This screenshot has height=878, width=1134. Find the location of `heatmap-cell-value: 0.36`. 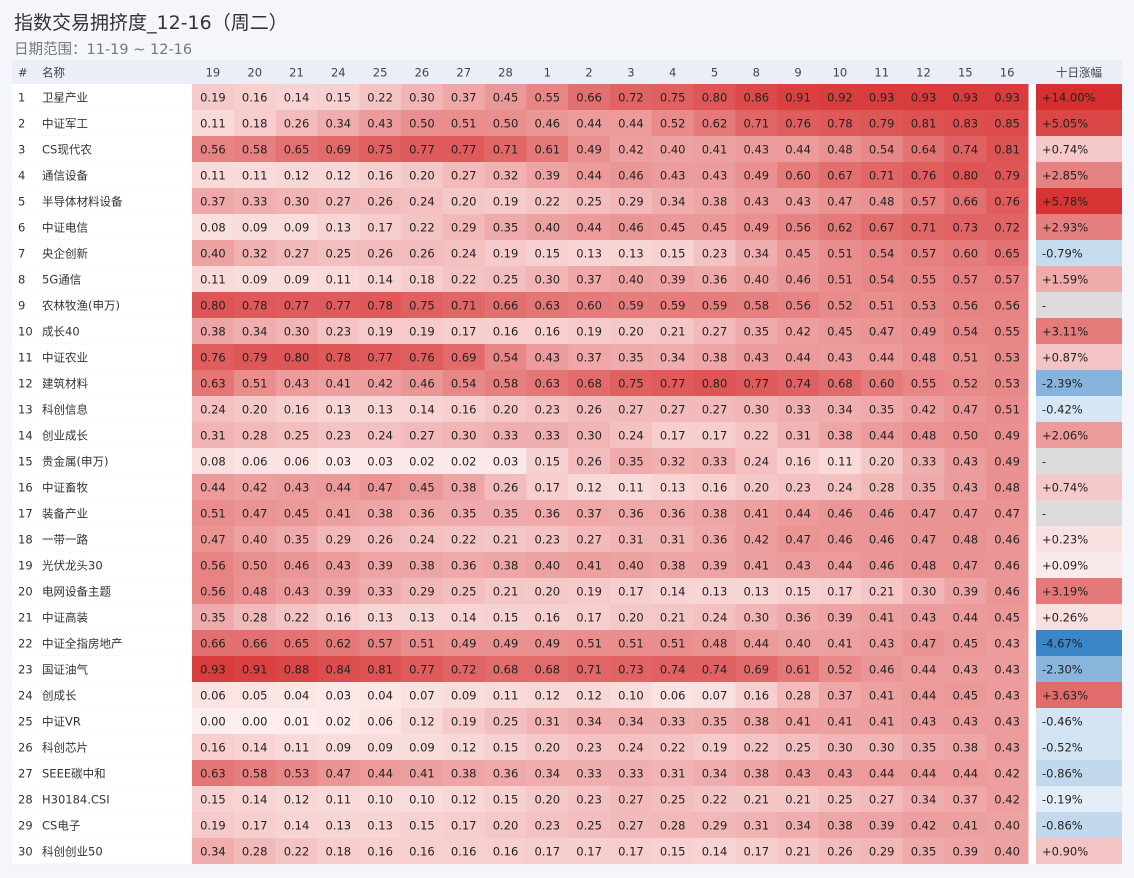

heatmap-cell-value: 0.36 is located at coordinates (547, 514).